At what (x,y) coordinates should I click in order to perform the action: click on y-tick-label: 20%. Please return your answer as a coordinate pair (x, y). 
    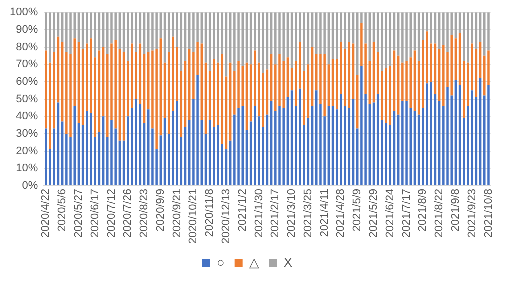
    Looking at the image, I should click on (27, 151).